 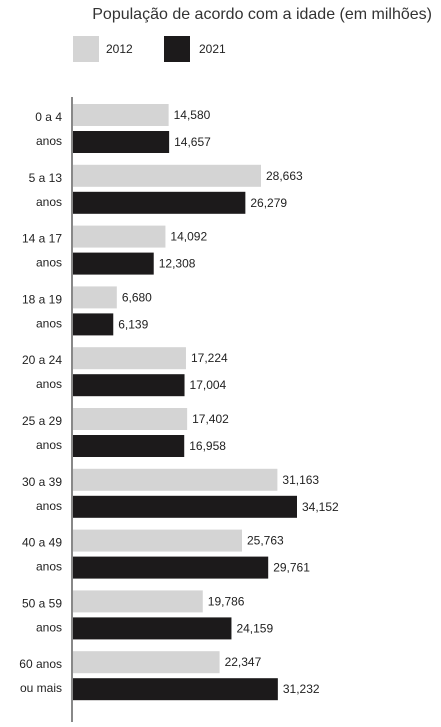 What do you see at coordinates (49, 627) in the screenshot?
I see `category-label-8-line-1: anos` at bounding box center [49, 627].